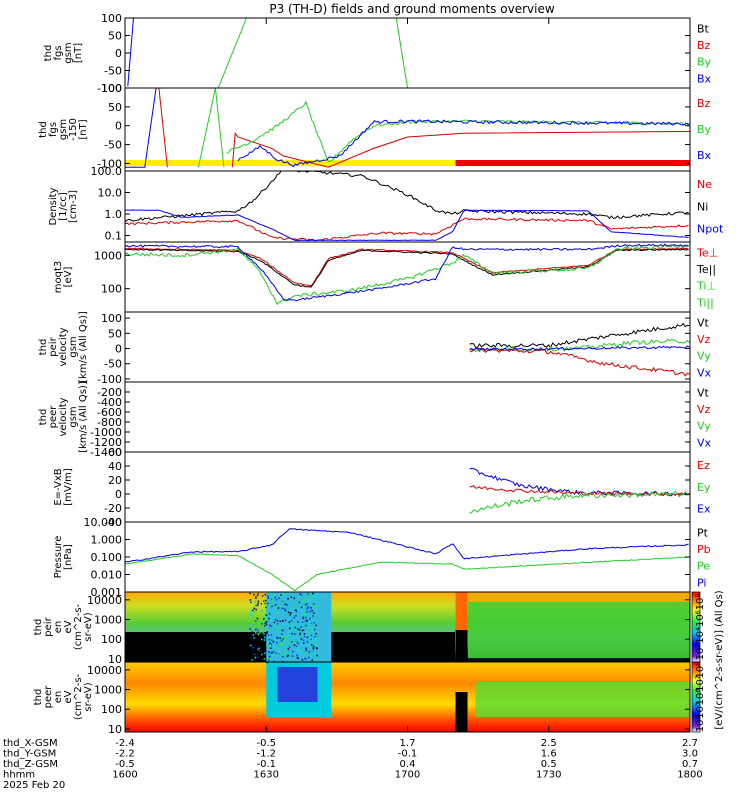 The width and height of the screenshot is (750, 800). Describe the element at coordinates (408, 764) in the screenshot. I see `x-tick-label: 0.4` at that location.